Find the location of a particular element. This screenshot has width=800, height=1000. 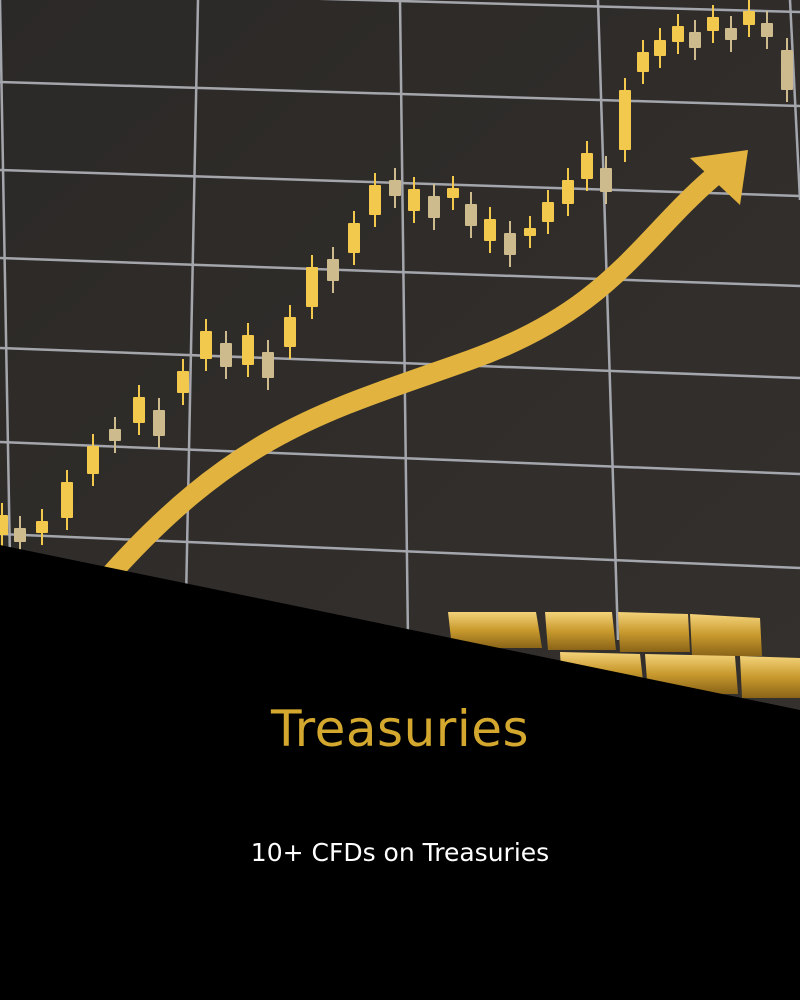

rising-arrow-head is located at coordinates (719, 177).